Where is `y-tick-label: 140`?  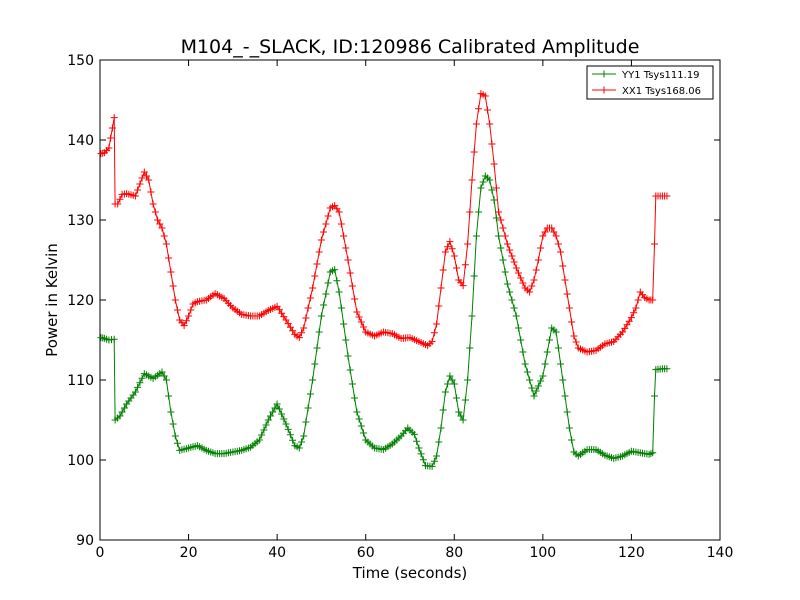
y-tick-label: 140 is located at coordinates (80, 141).